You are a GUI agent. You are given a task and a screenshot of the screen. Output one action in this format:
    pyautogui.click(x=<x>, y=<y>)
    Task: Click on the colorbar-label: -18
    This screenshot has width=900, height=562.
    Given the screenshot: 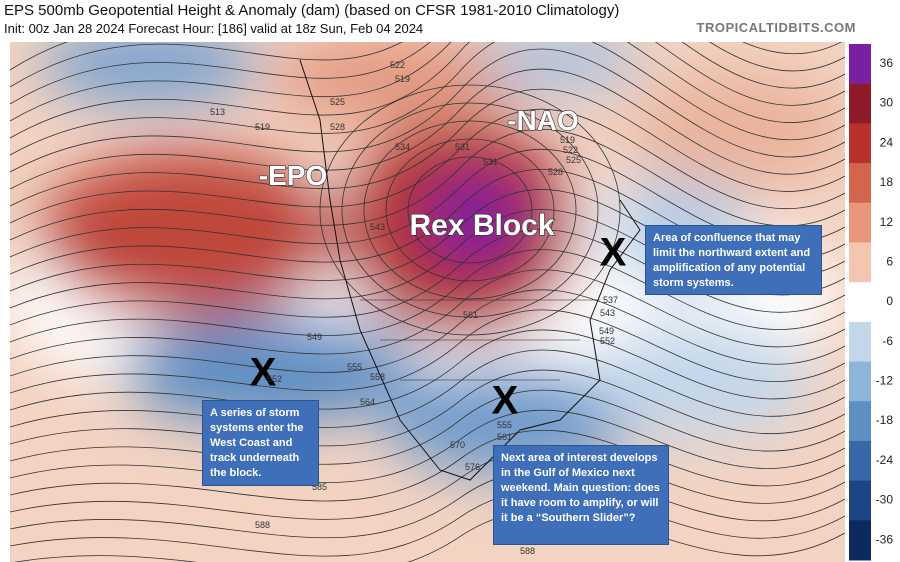 What is the action you would take?
    pyautogui.click(x=885, y=420)
    